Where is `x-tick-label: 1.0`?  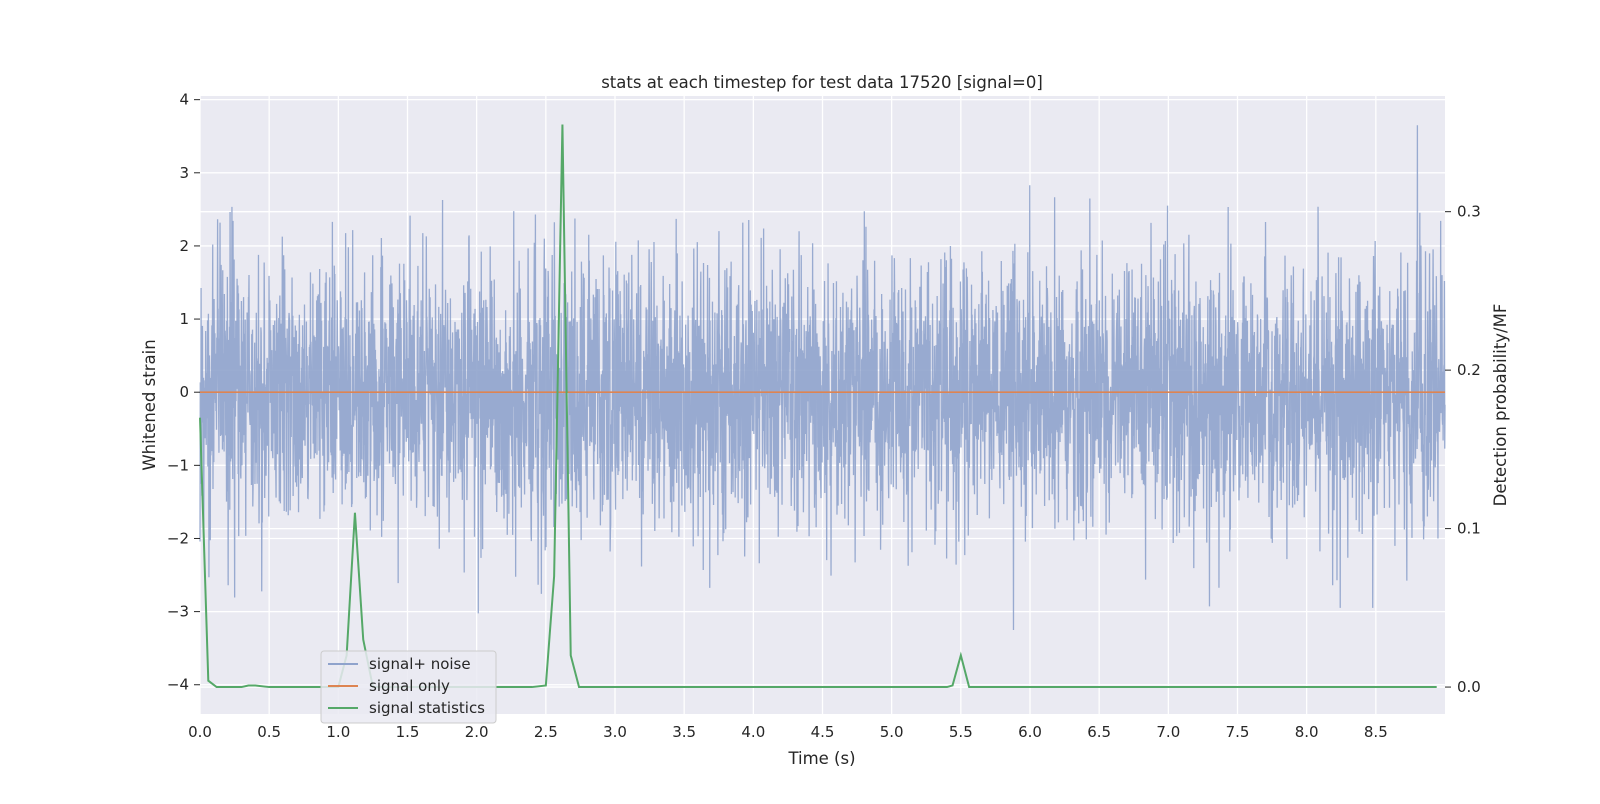 x-tick-label: 1.0 is located at coordinates (338, 732).